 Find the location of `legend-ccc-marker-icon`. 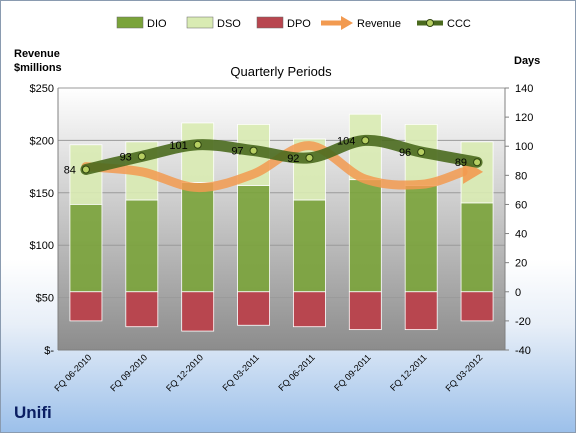

legend-ccc-marker-icon is located at coordinates (430, 23).